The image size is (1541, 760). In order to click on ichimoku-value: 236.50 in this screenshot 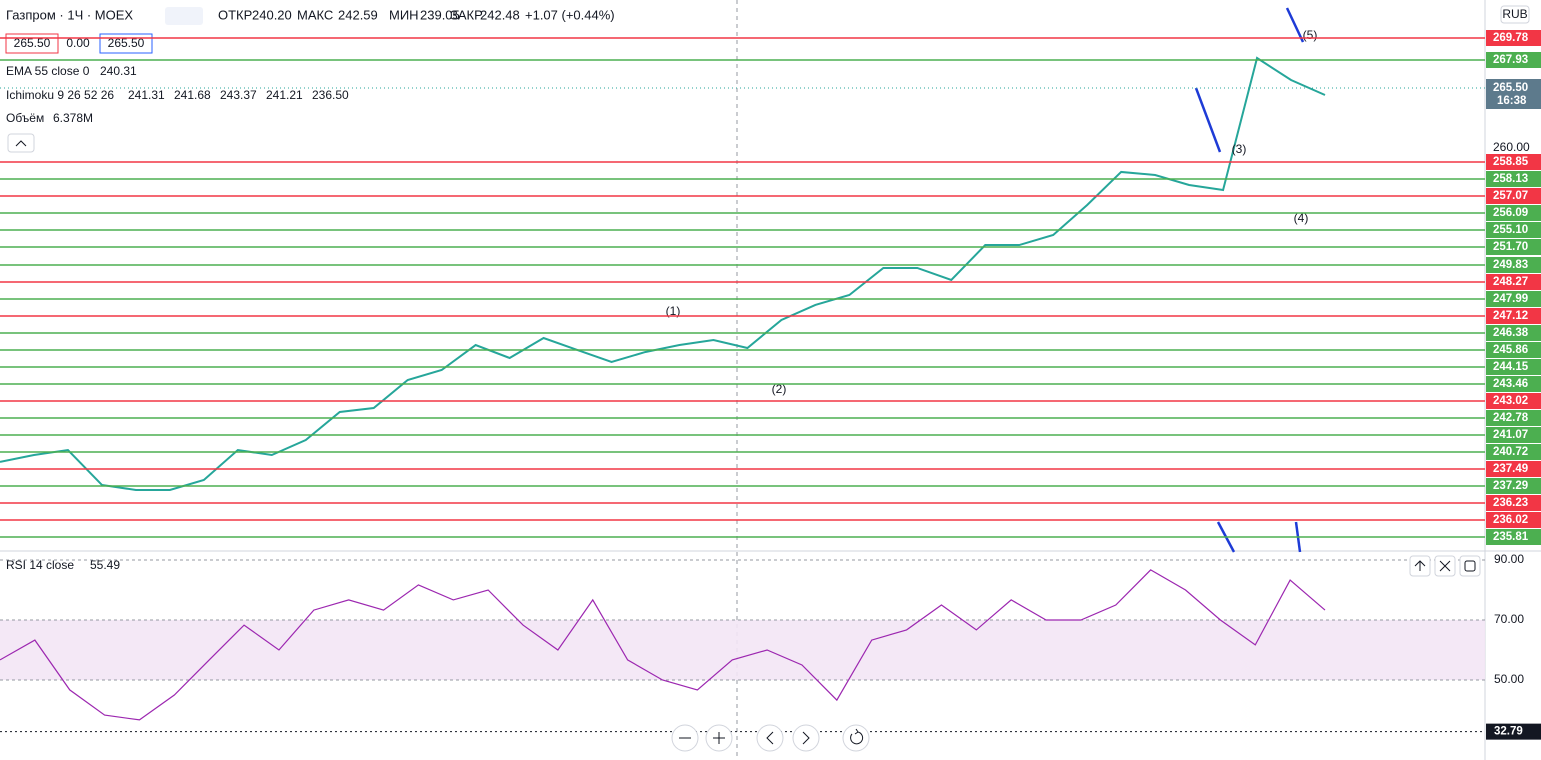, I will do `click(330, 95)`.